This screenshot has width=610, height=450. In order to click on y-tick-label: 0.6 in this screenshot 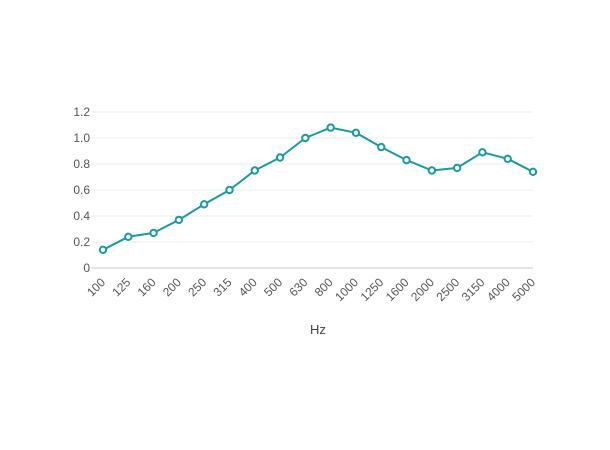, I will do `click(81, 190)`.